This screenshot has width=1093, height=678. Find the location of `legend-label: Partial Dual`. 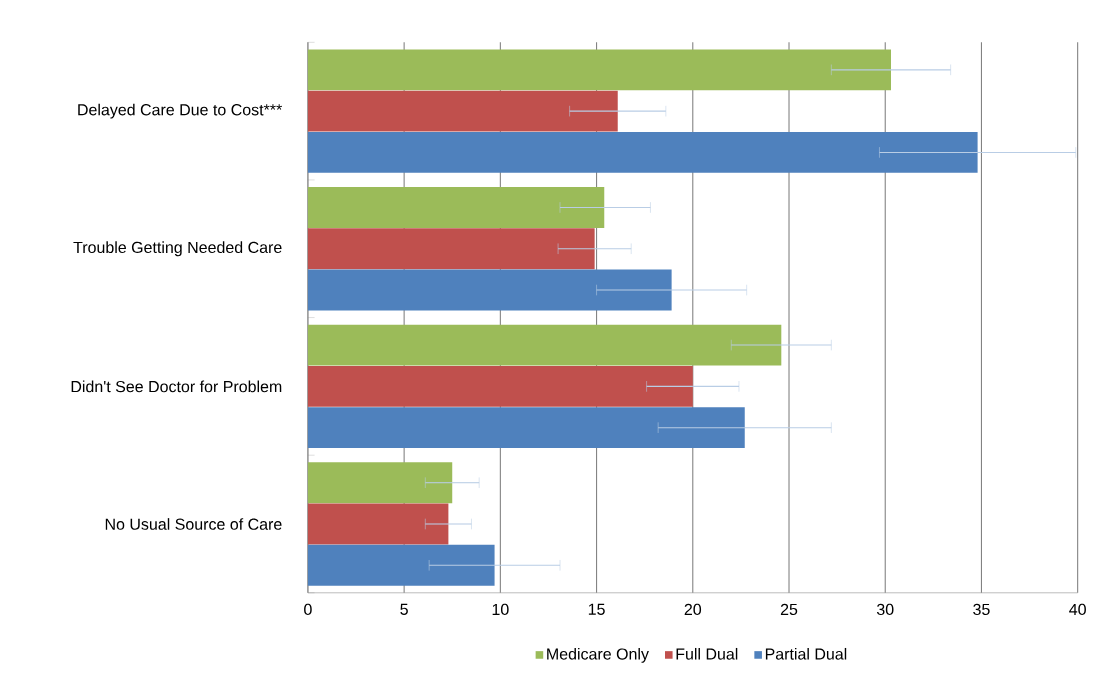

legend-label: Partial Dual is located at coordinates (806, 654).